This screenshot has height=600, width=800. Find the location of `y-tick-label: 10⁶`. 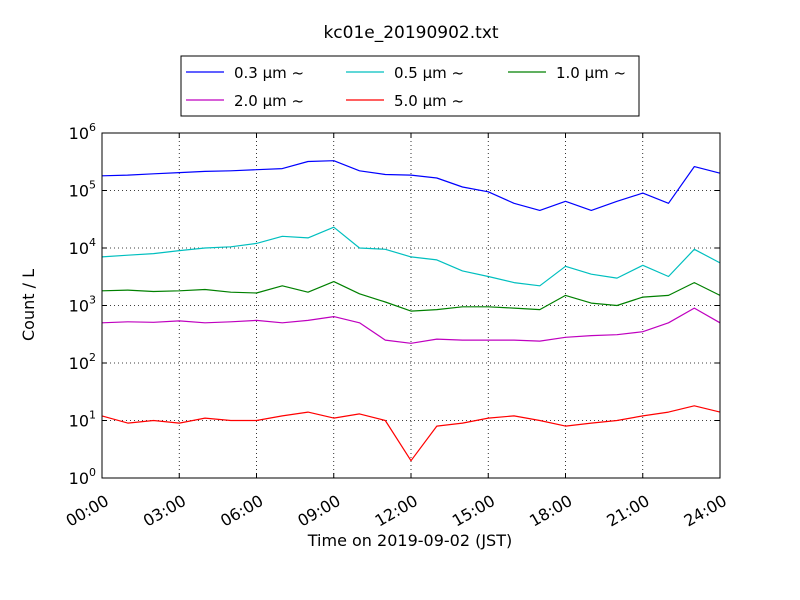

y-tick-label: 10⁶ is located at coordinates (82, 132).